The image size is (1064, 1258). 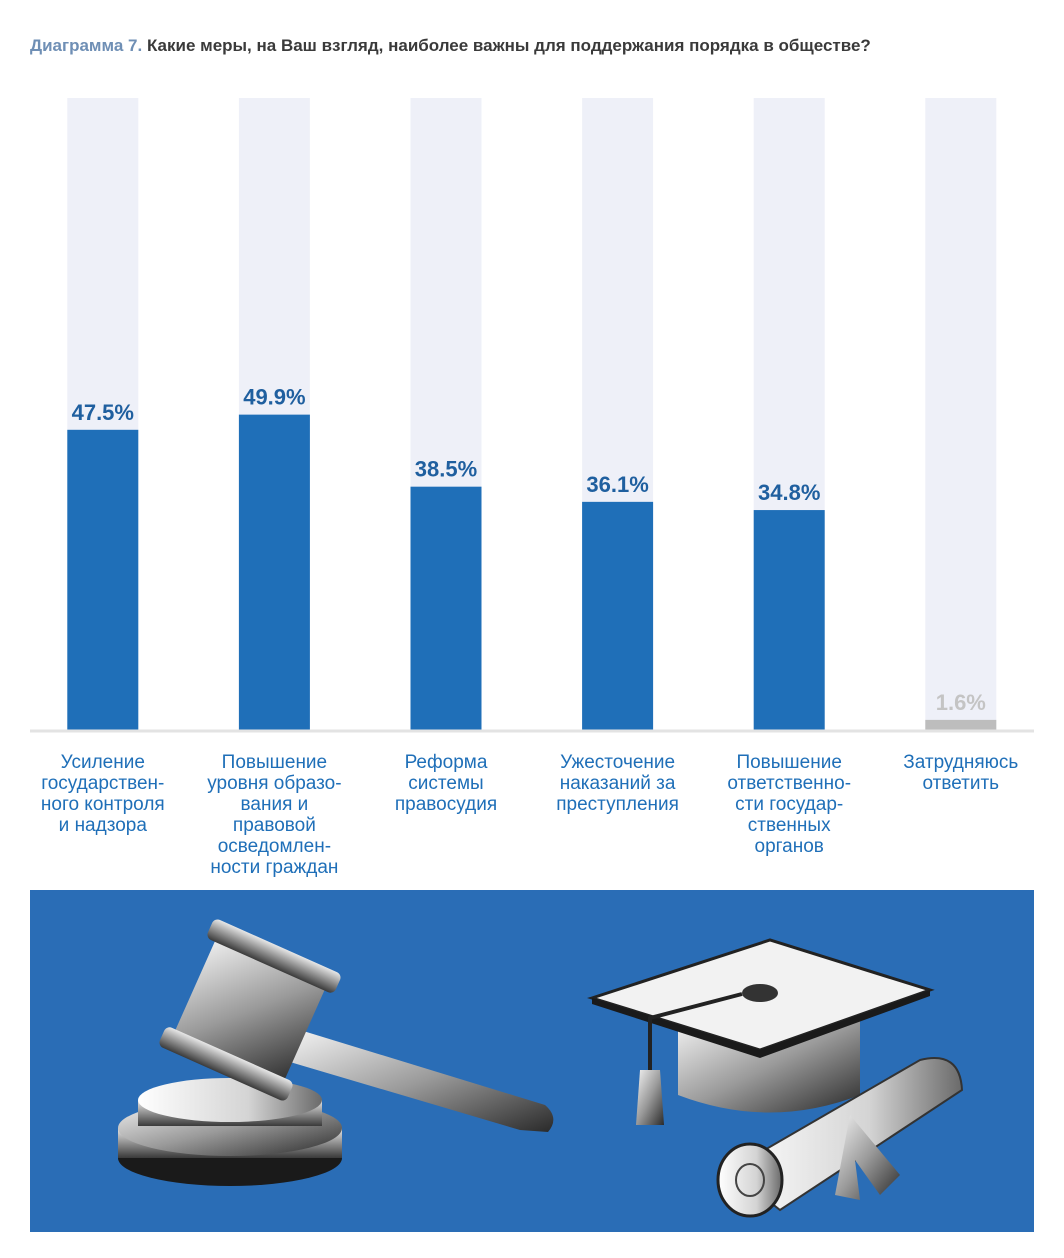 I want to click on value-label: 1.6%, so click(x=961, y=702).